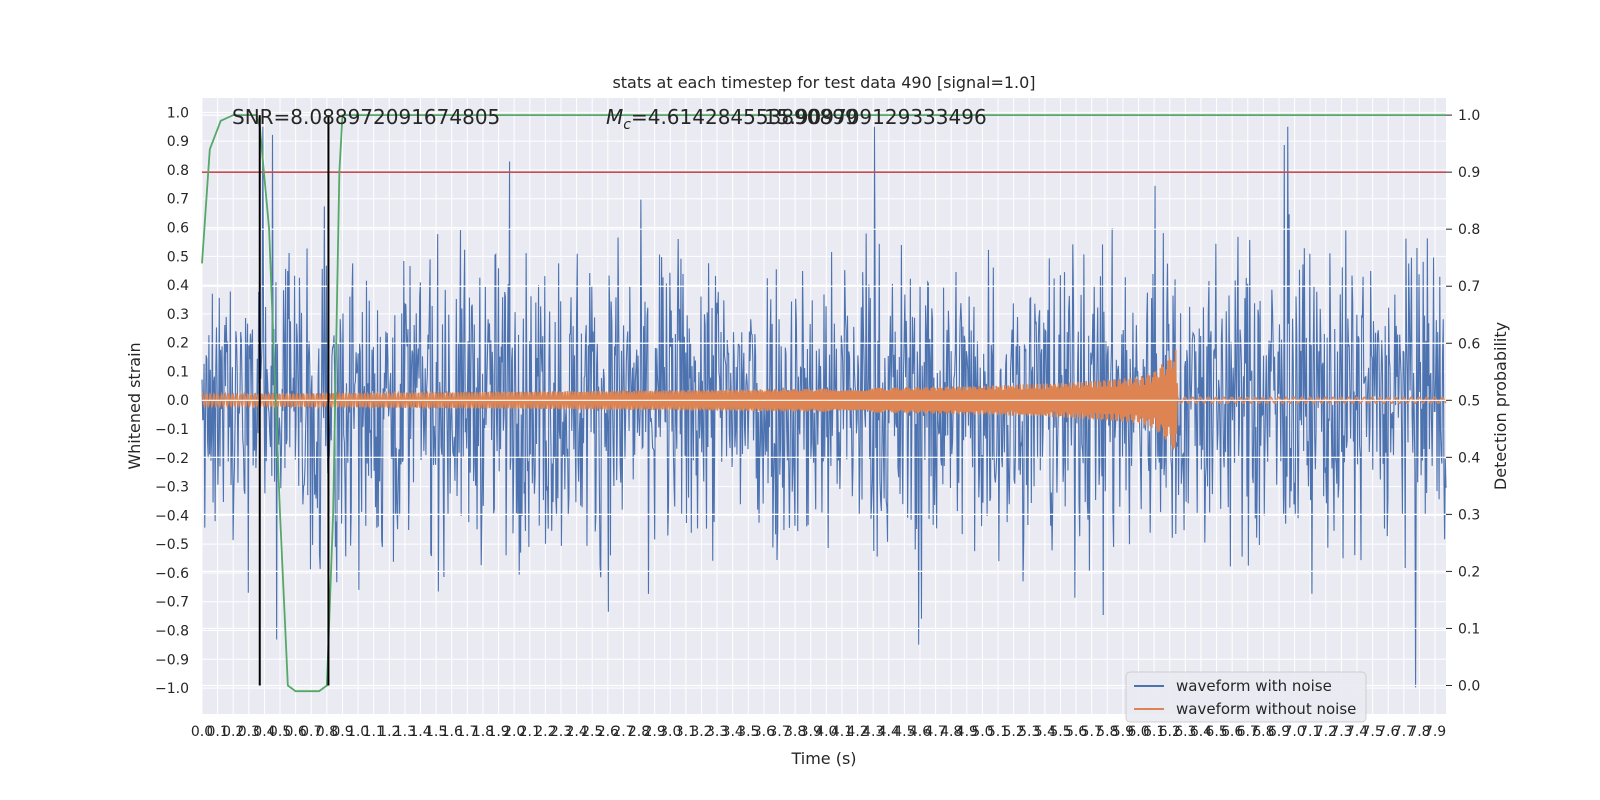 The width and height of the screenshot is (1600, 800). Describe the element at coordinates (178, 113) in the screenshot. I see `y-tick-label: 1.0` at that location.